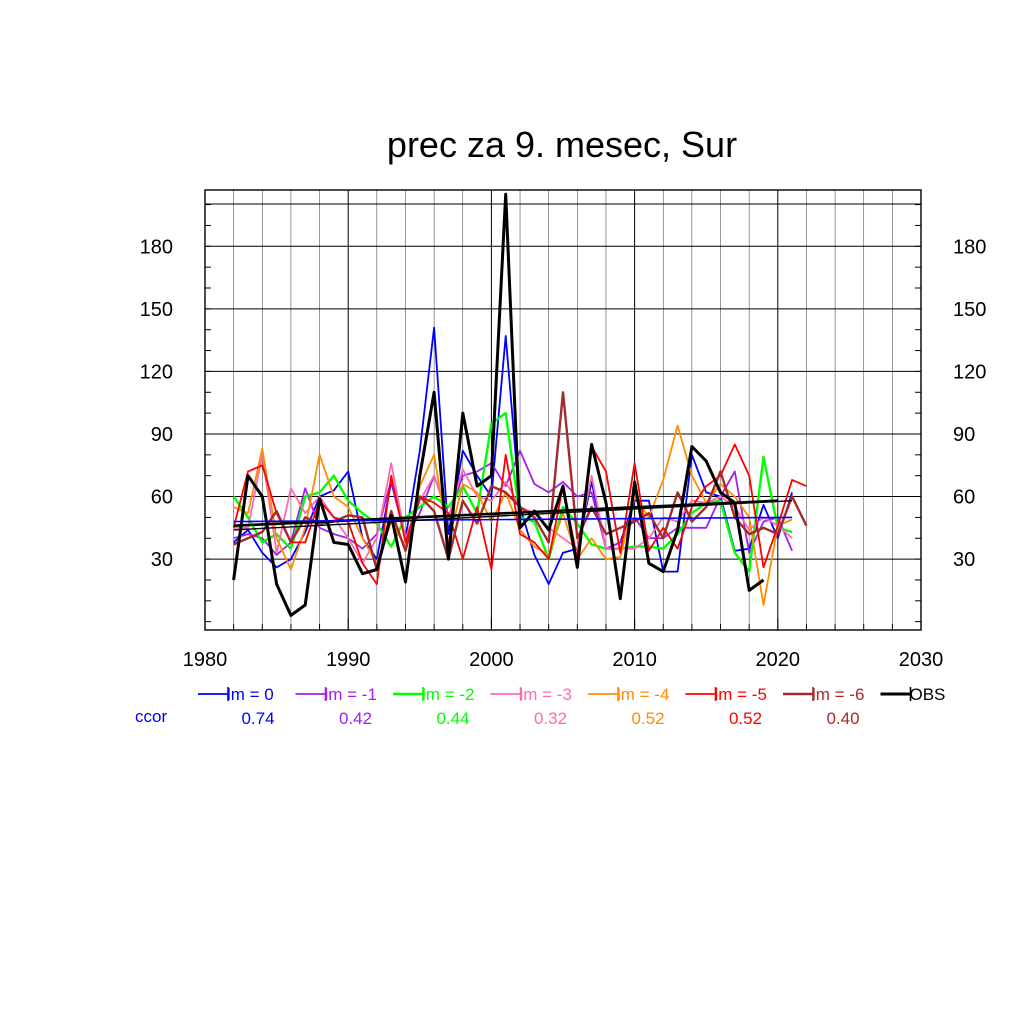 The image size is (1024, 1024). What do you see at coordinates (838, 694) in the screenshot?
I see `legend-label: lm = -6` at bounding box center [838, 694].